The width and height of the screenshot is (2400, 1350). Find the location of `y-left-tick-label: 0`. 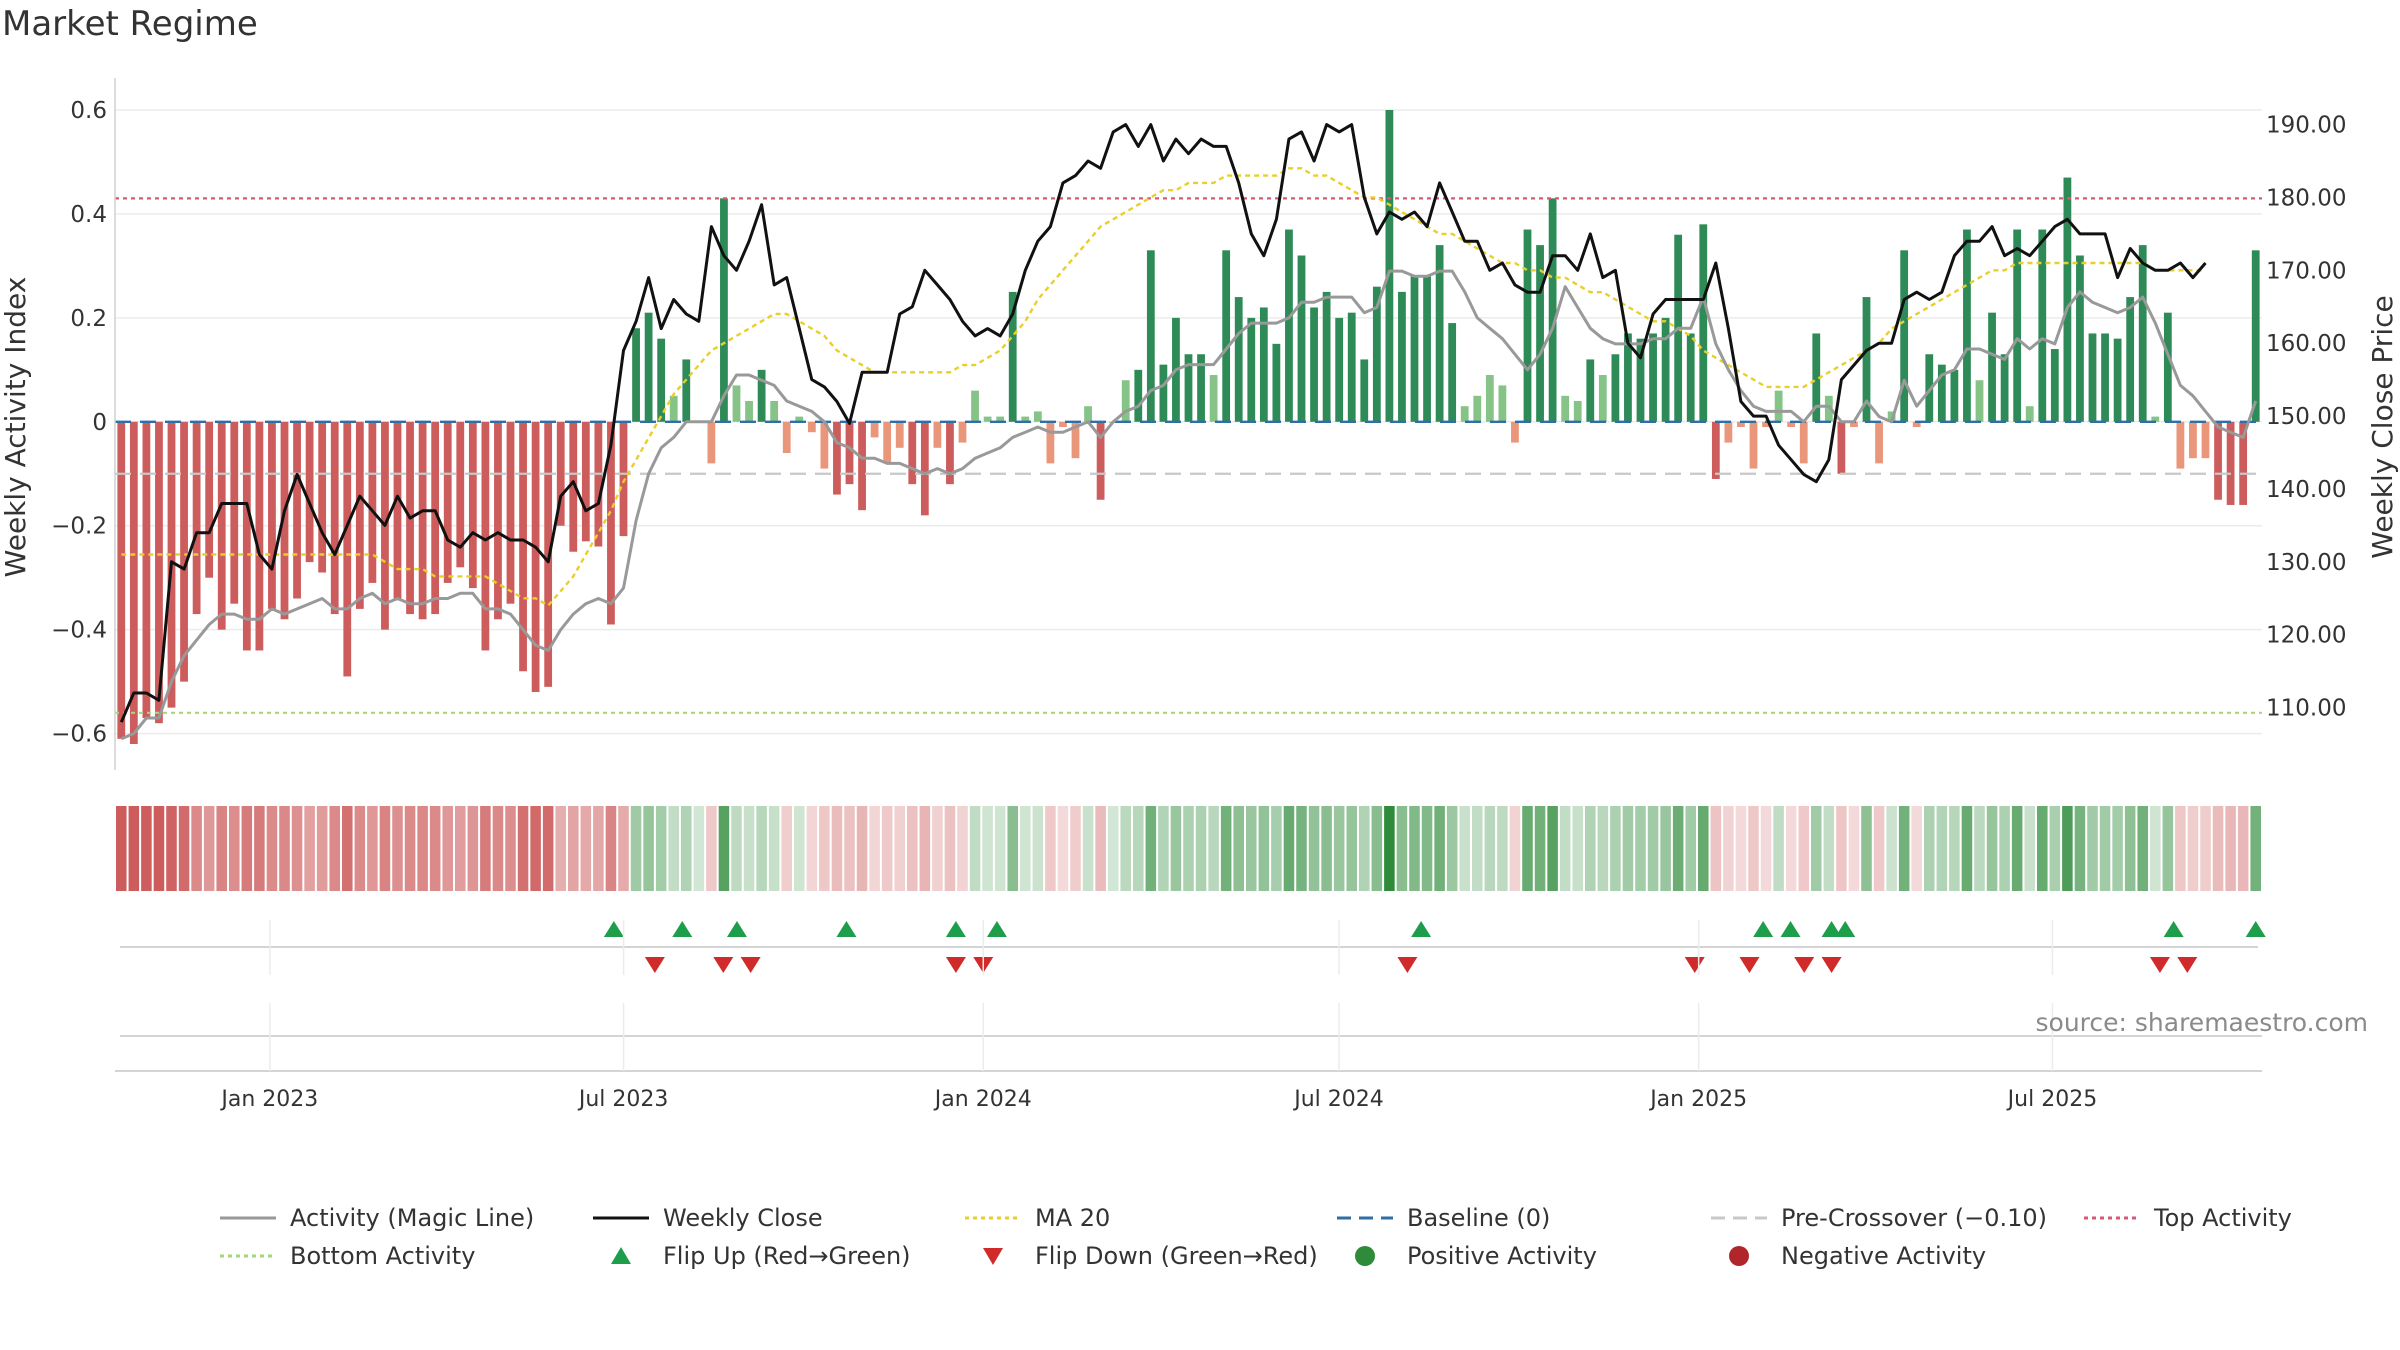

y-left-tick-label: 0 is located at coordinates (99, 423).